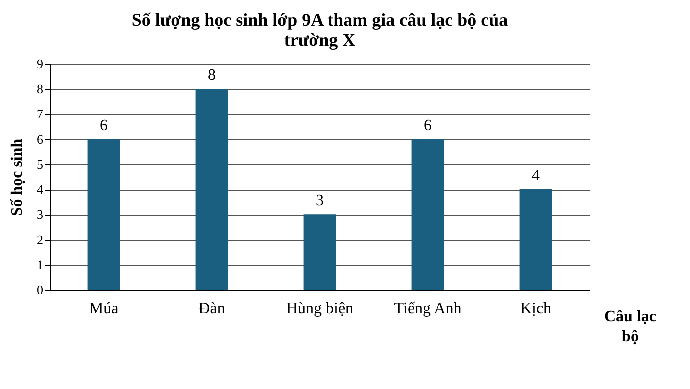 Image resolution: width=690 pixels, height=389 pixels. What do you see at coordinates (40, 214) in the screenshot?
I see `y-tick-label: 3` at bounding box center [40, 214].